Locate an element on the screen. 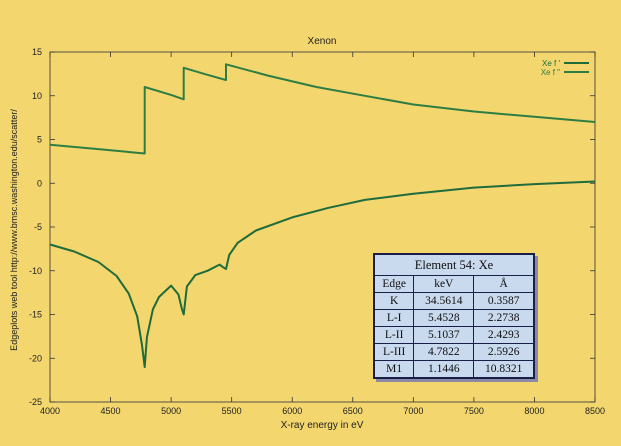 The height and width of the screenshot is (446, 621). edge-kev: 1.1446 is located at coordinates (444, 368).